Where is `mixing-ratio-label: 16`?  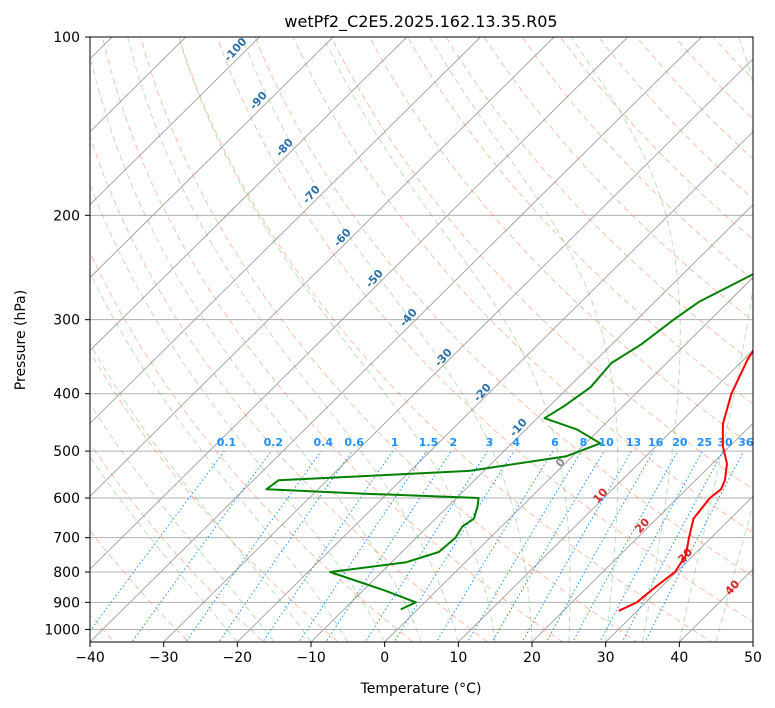
mixing-ratio-label: 16 is located at coordinates (656, 442).